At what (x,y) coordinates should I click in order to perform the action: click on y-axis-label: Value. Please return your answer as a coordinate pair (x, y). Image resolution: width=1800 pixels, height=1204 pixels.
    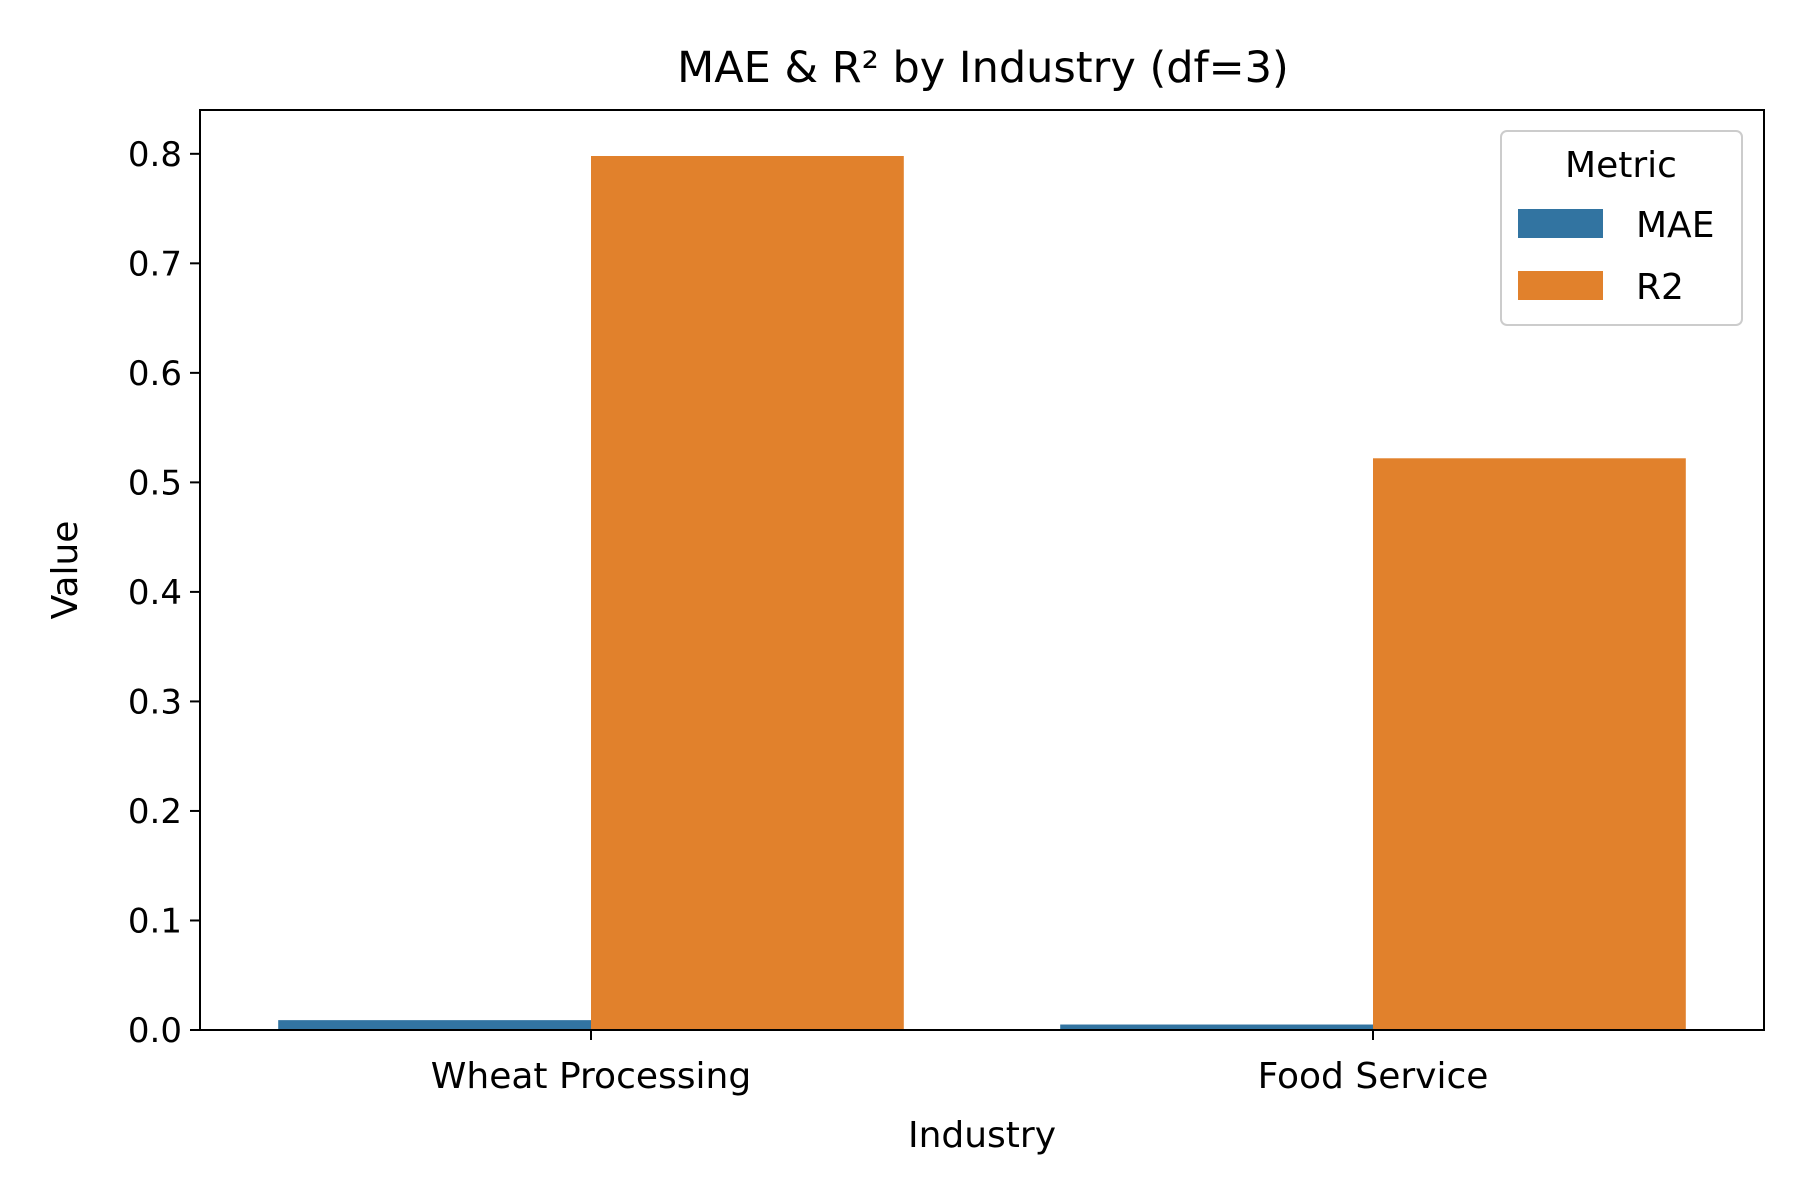
    Looking at the image, I should click on (65, 570).